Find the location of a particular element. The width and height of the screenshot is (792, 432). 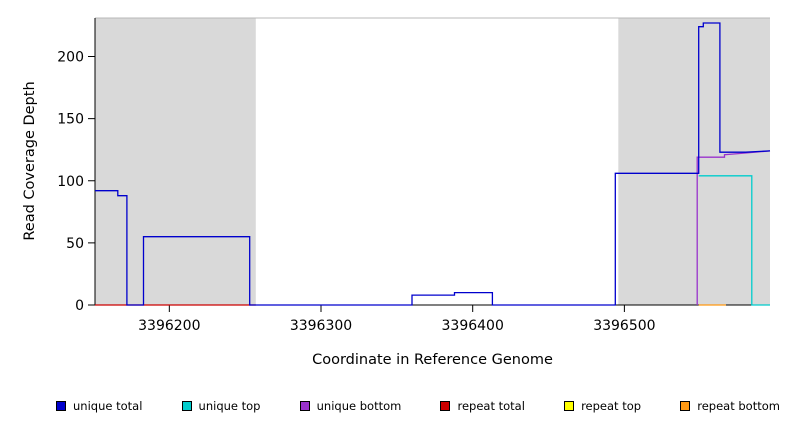

y-axis-title: Read Coverage Depth is located at coordinates (30, 161).